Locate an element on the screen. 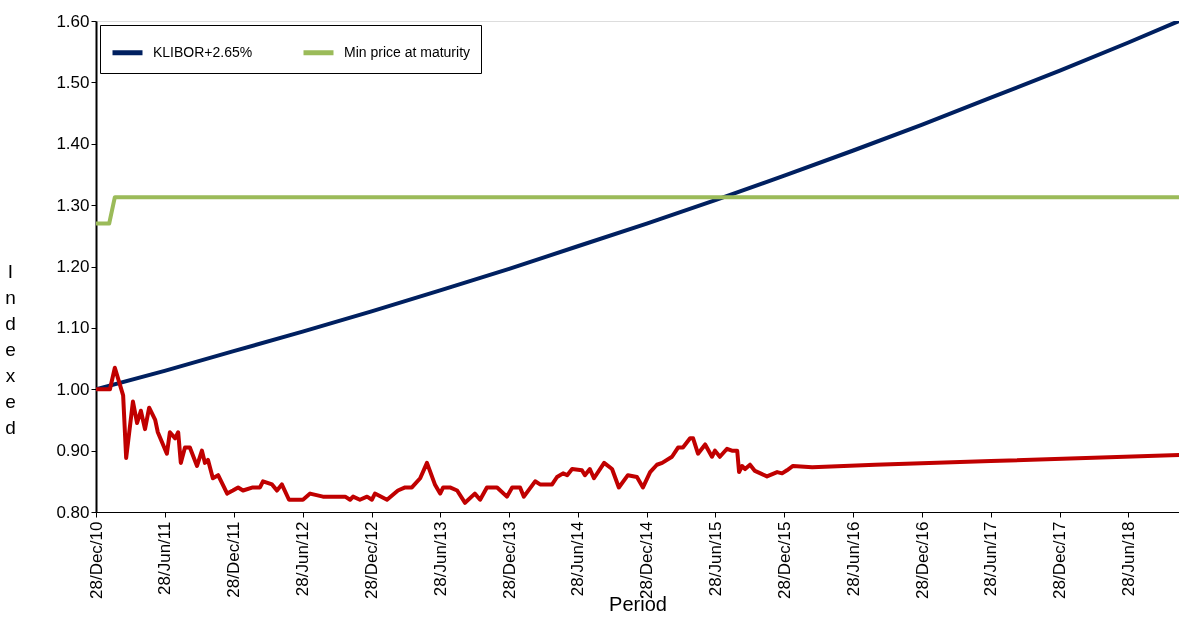  x-tick-label: 28/Jun/11 is located at coordinates (165, 558).